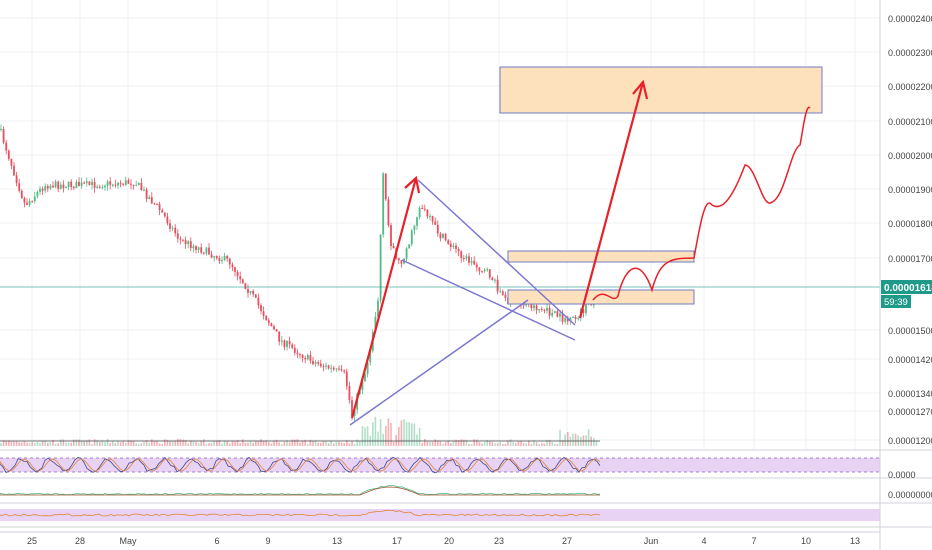 This screenshot has height=550, width=932. I want to click on projection-path, so click(701, 203).